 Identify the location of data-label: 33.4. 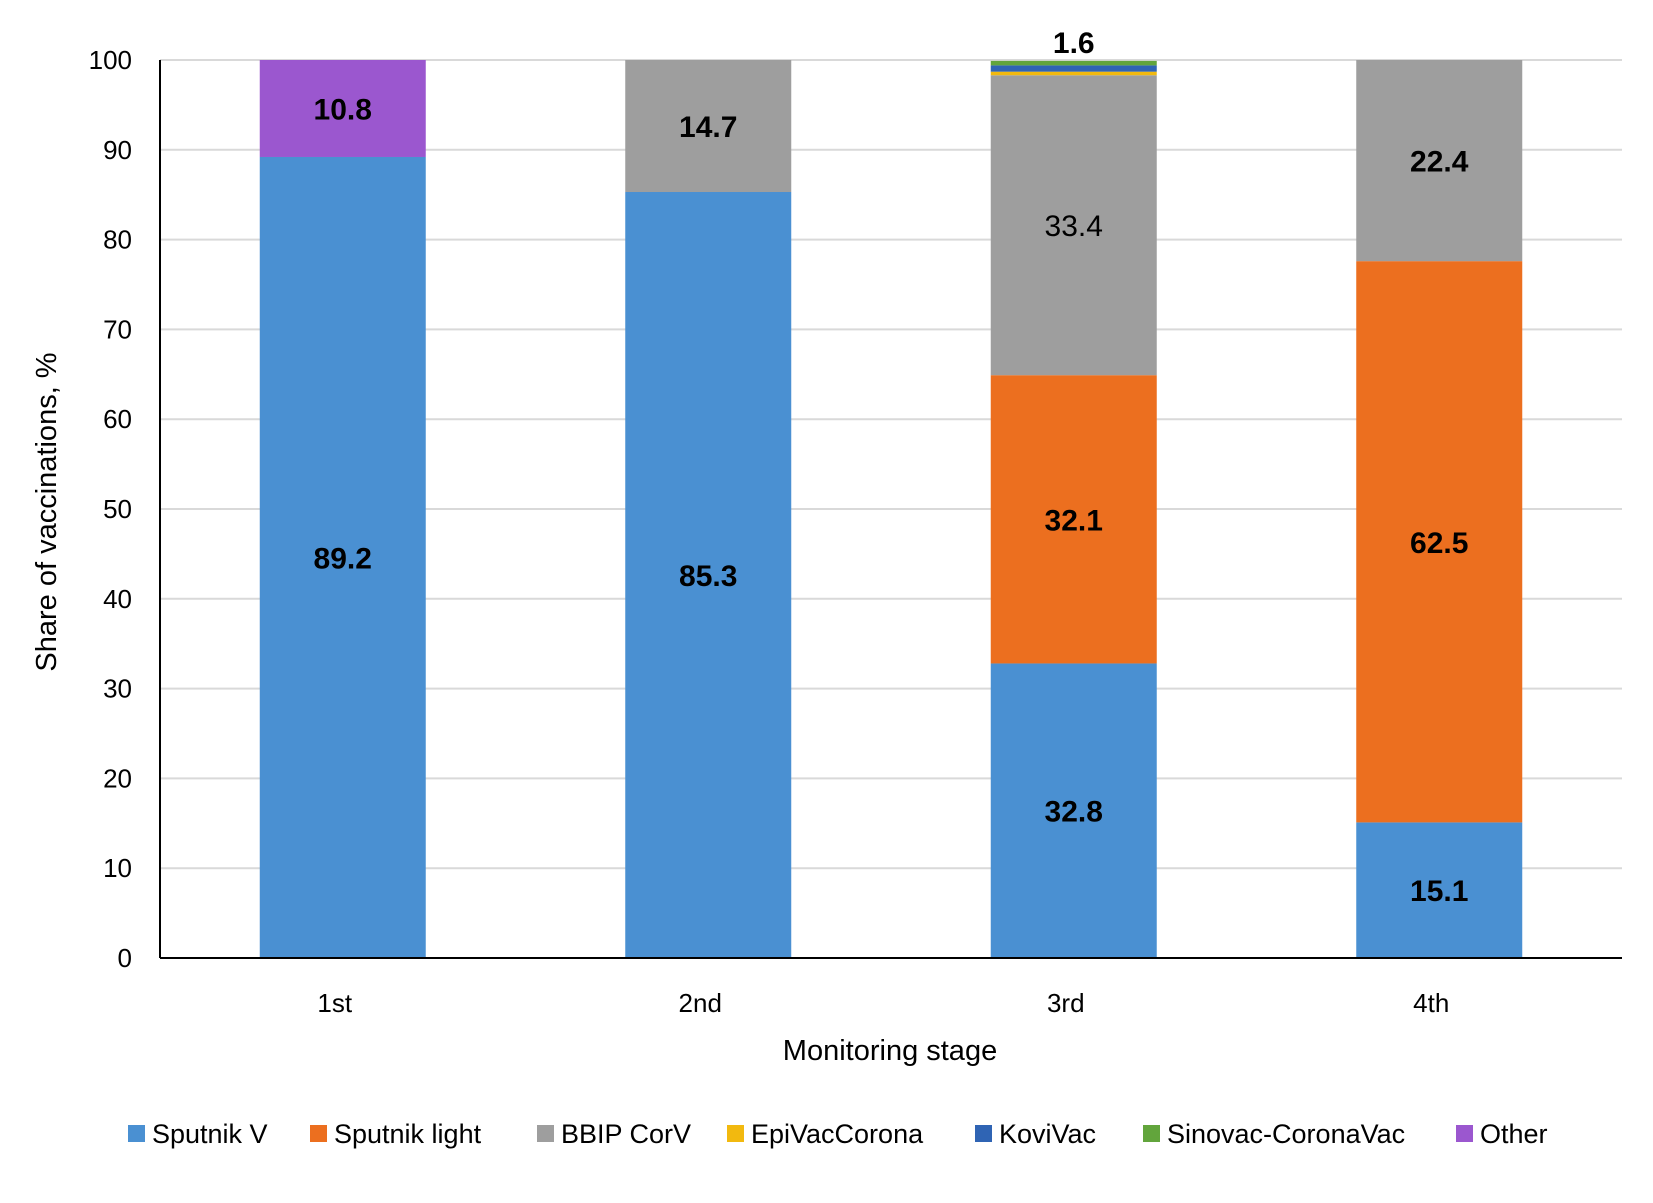
(1074, 226).